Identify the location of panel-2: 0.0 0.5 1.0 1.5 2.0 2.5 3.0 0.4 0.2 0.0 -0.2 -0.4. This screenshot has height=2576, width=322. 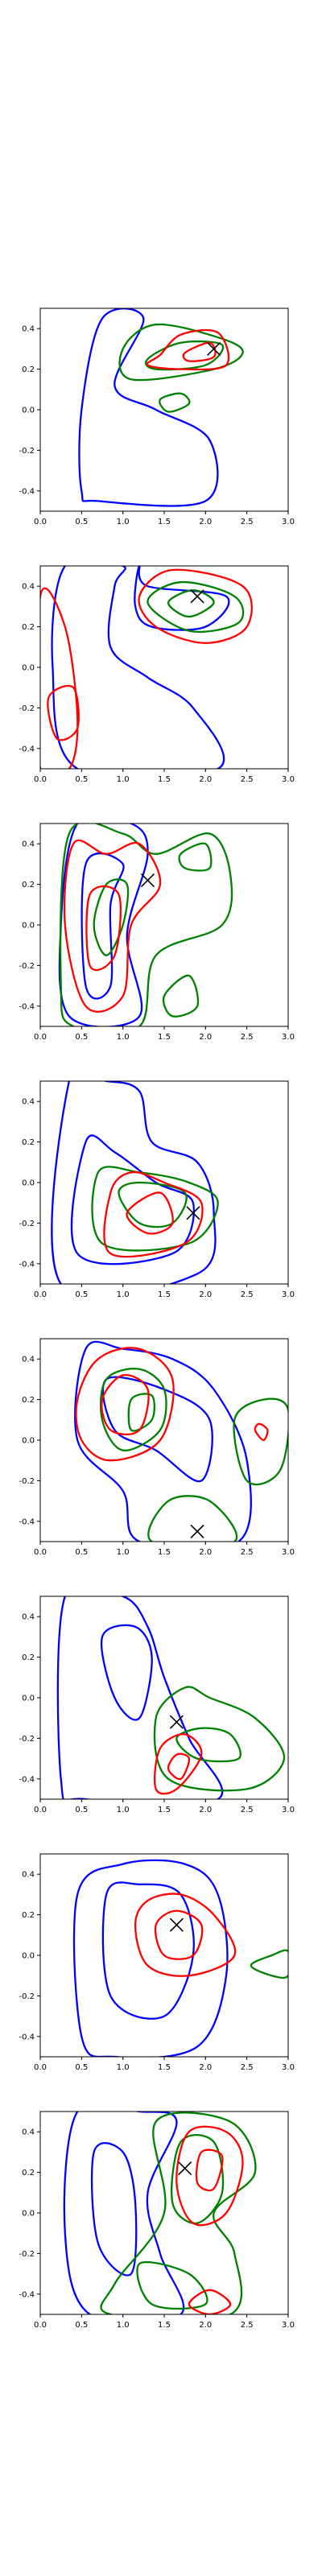
(157, 674).